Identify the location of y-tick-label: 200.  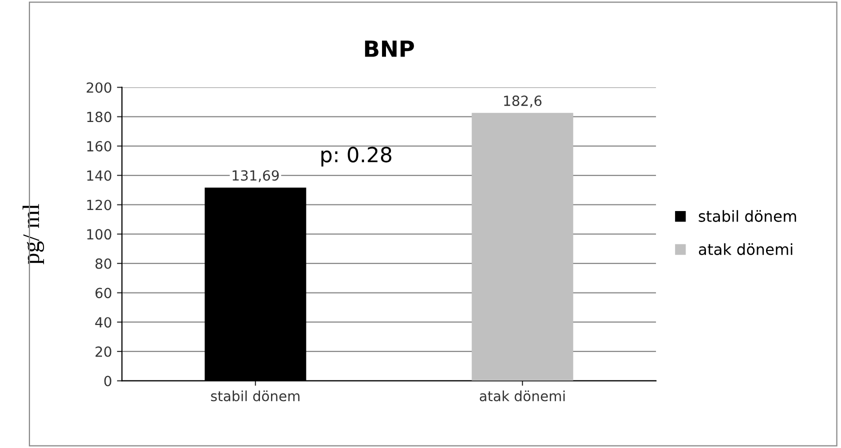
(99, 87).